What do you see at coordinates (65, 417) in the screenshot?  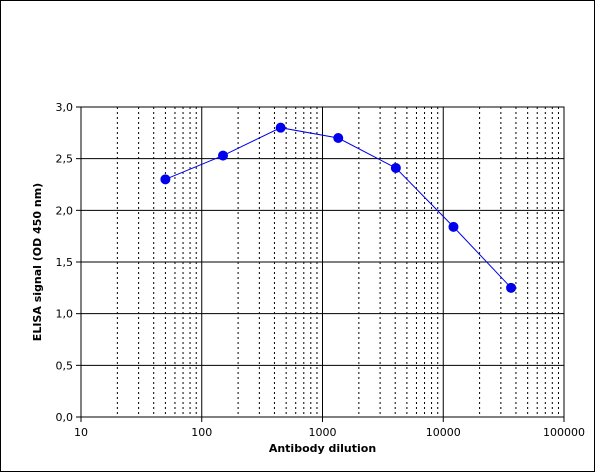 I see `y-tick-label: 0,0` at bounding box center [65, 417].